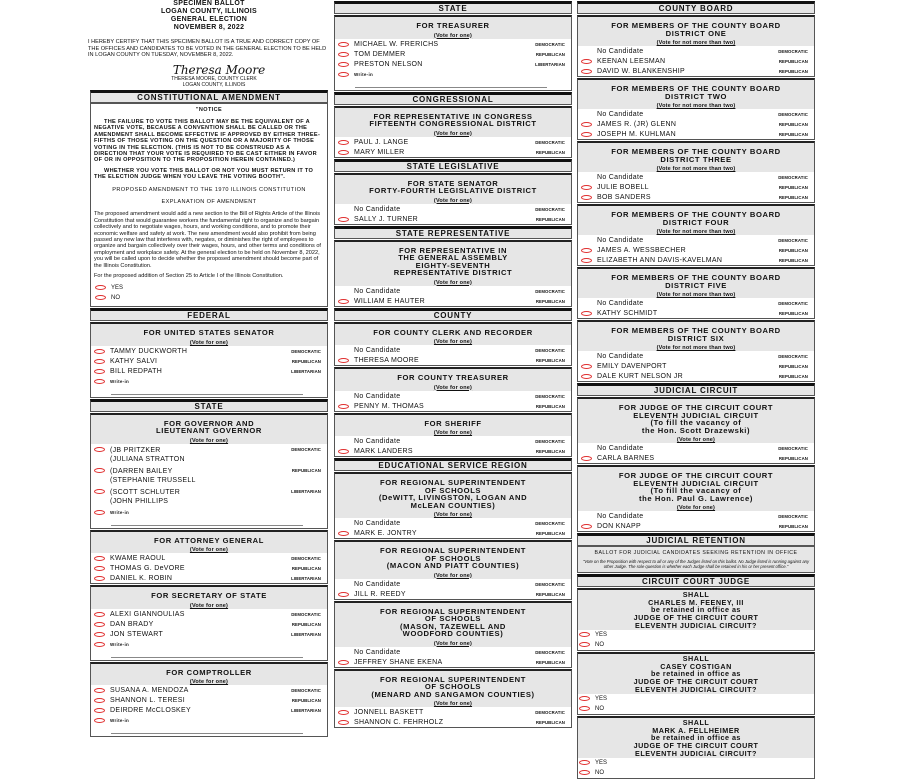 The height and width of the screenshot is (779, 900). I want to click on candidate-row: JOSEPH M. KUHLMAN REPUBLICAN, so click(696, 134).